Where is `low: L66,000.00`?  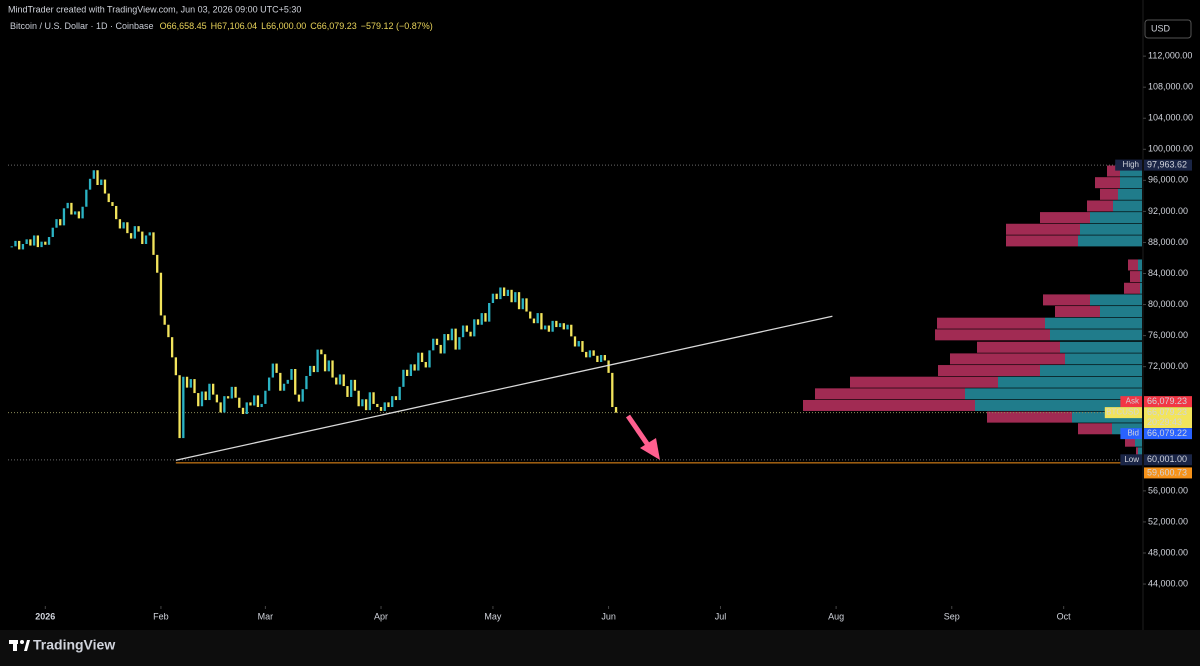 low: L66,000.00 is located at coordinates (283, 26).